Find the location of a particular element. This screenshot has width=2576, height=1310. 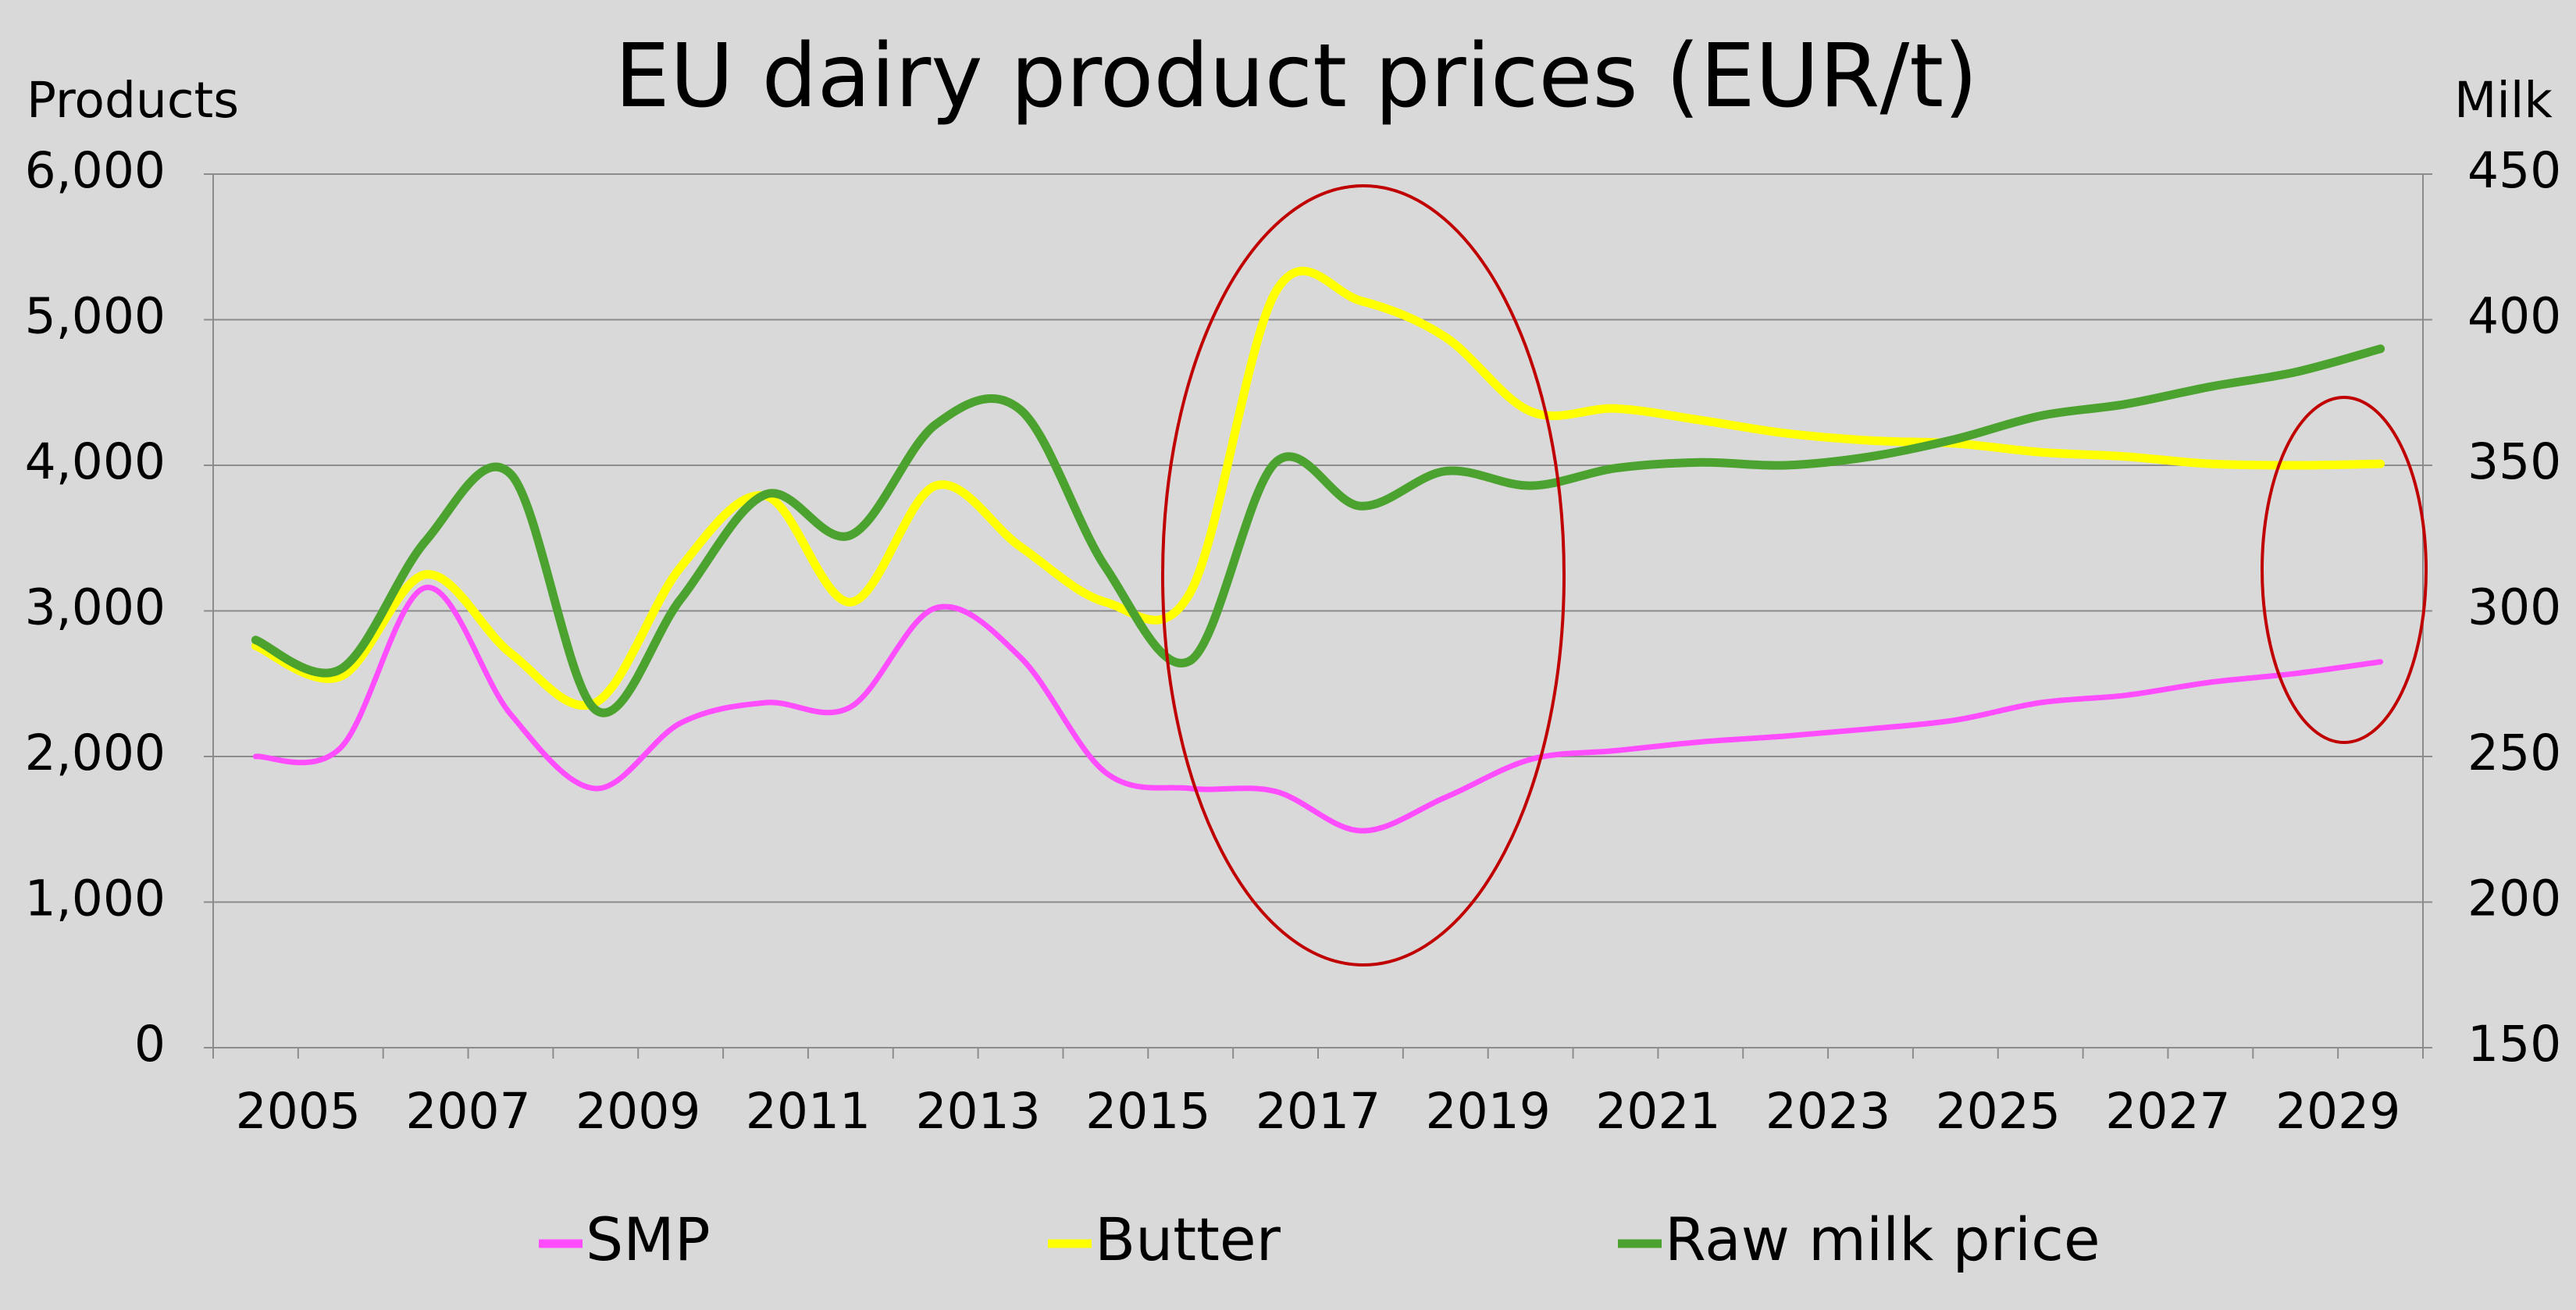

x-tick-label: 2009 is located at coordinates (637, 1111).